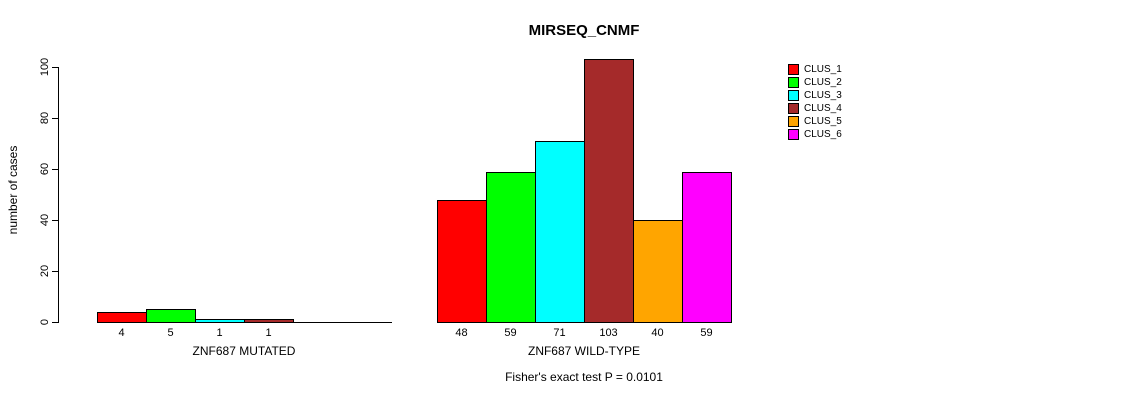 The height and width of the screenshot is (400, 1140). What do you see at coordinates (170, 333) in the screenshot?
I see `bar-value-label: 5` at bounding box center [170, 333].